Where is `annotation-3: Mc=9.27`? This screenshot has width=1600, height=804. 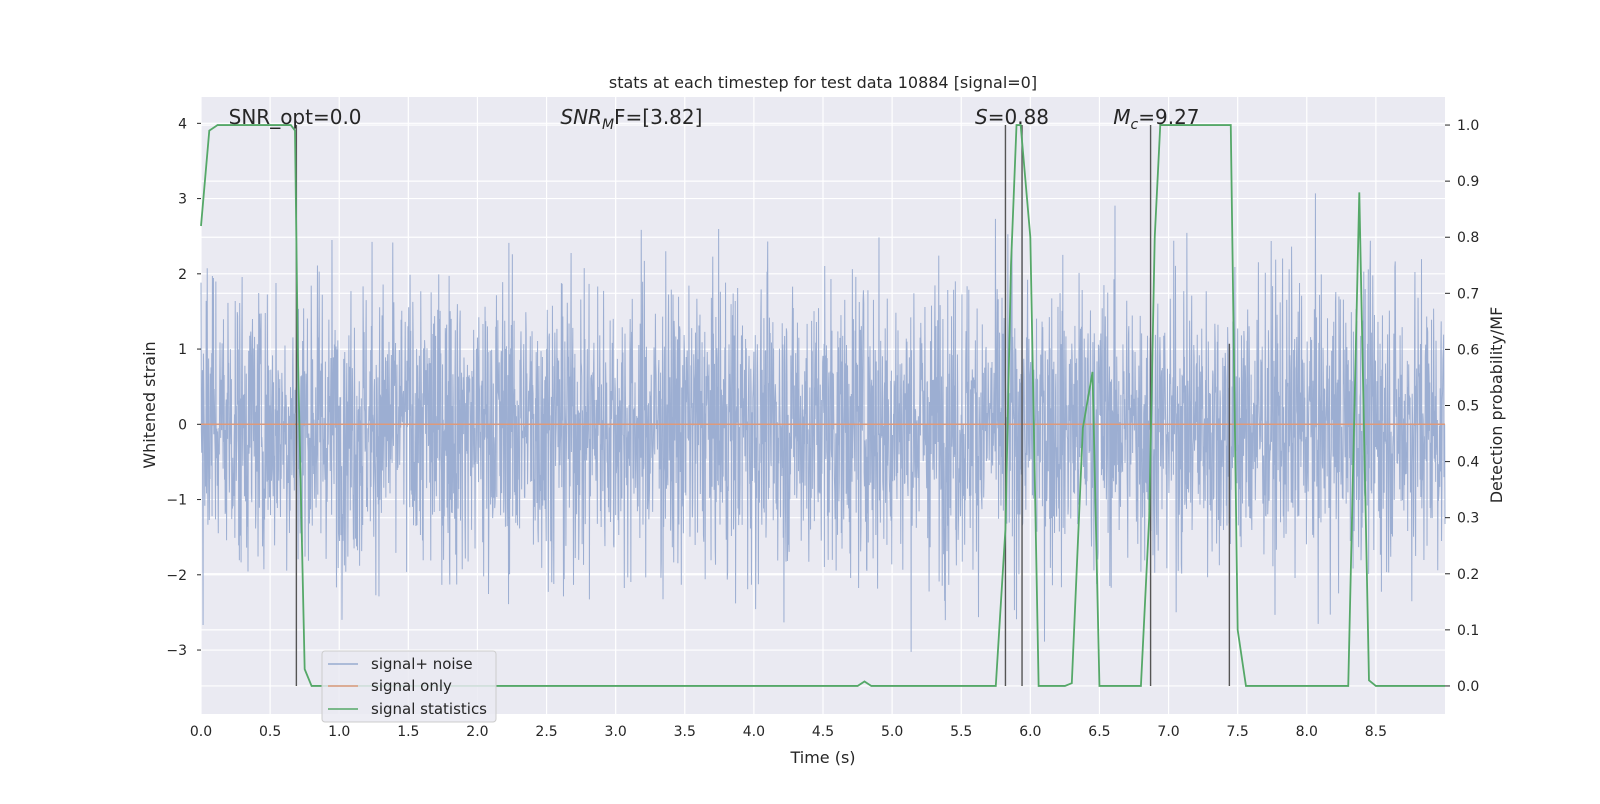
annotation-3: Mc=9.27 is located at coordinates (1156, 119).